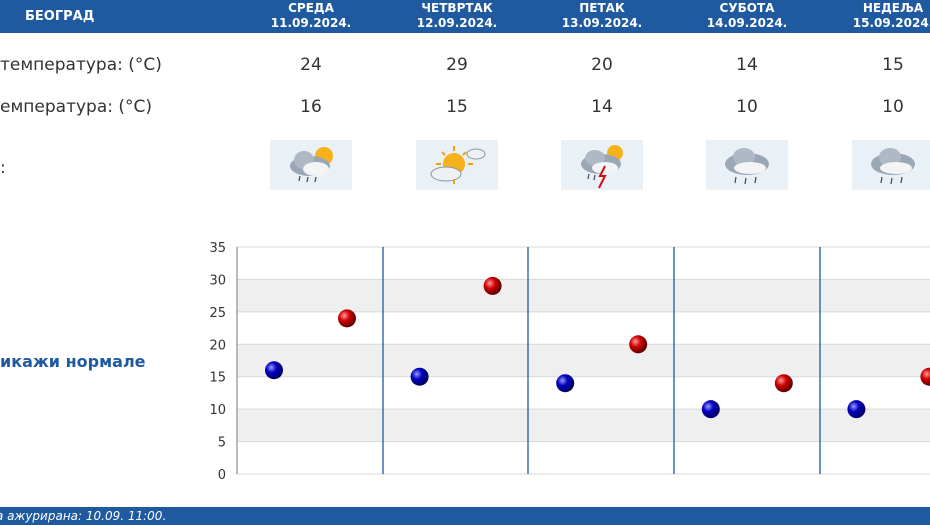  What do you see at coordinates (217, 248) in the screenshot?
I see `y-tick-label: 35` at bounding box center [217, 248].